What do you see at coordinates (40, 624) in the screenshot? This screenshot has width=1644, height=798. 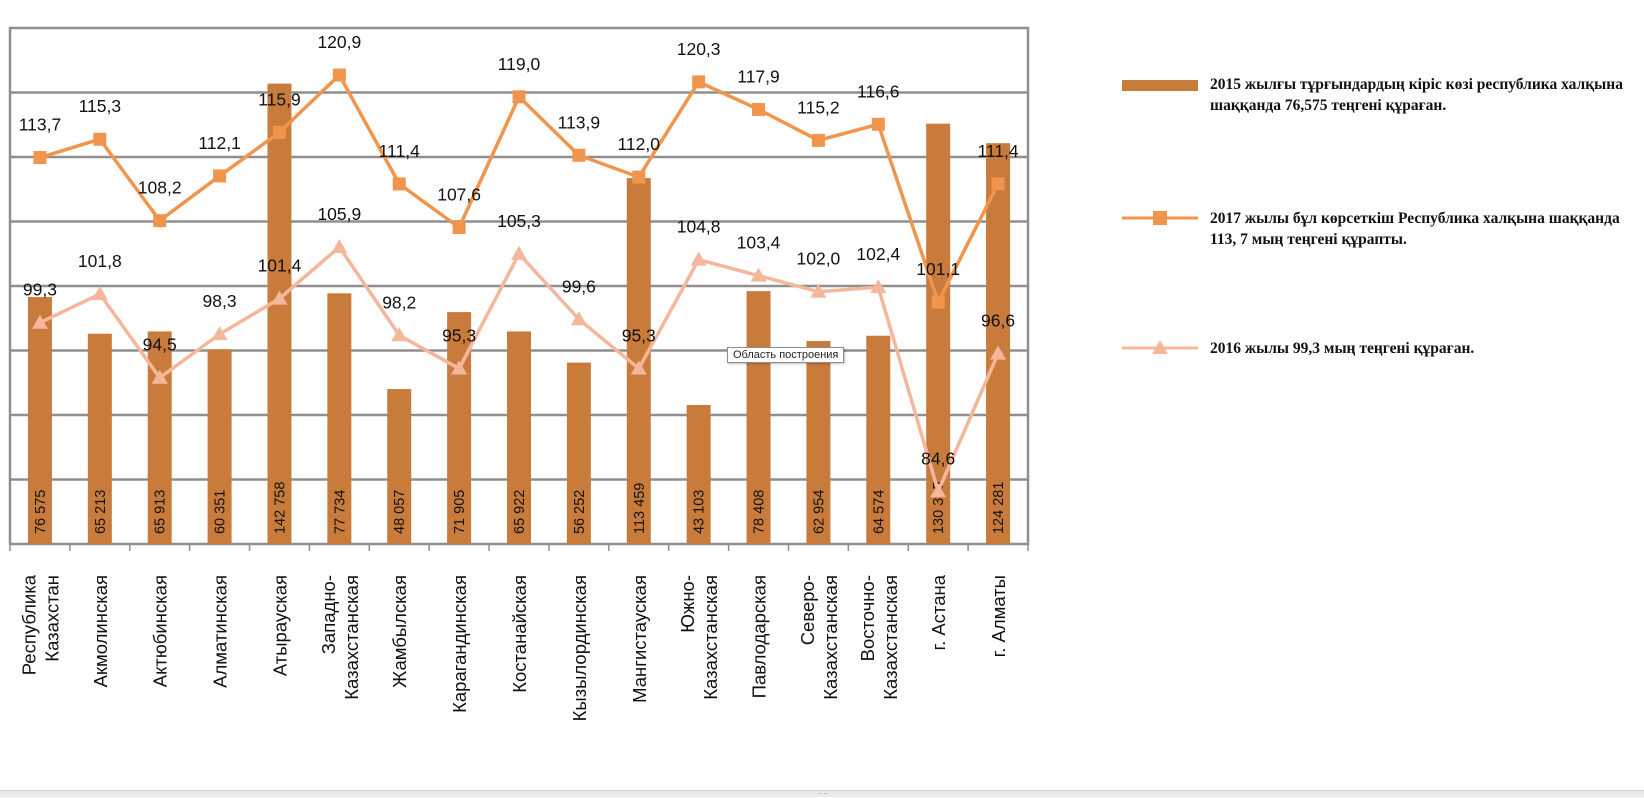 I see `category-label: Республика Казахстан` at bounding box center [40, 624].